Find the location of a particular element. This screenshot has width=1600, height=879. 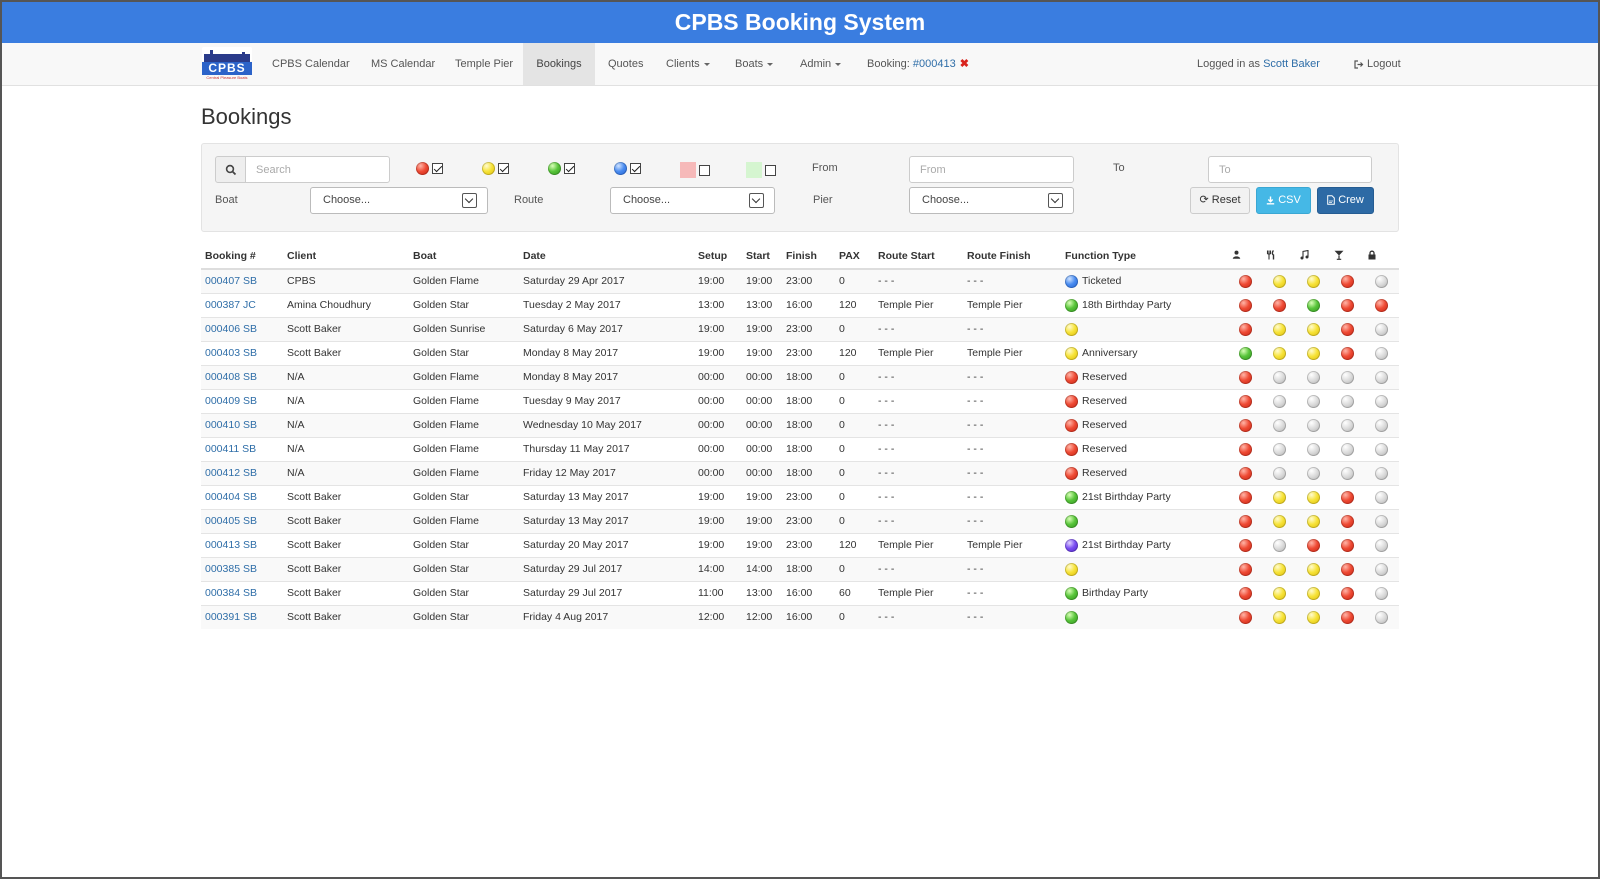

booking-link: 000407 SB is located at coordinates (231, 281).